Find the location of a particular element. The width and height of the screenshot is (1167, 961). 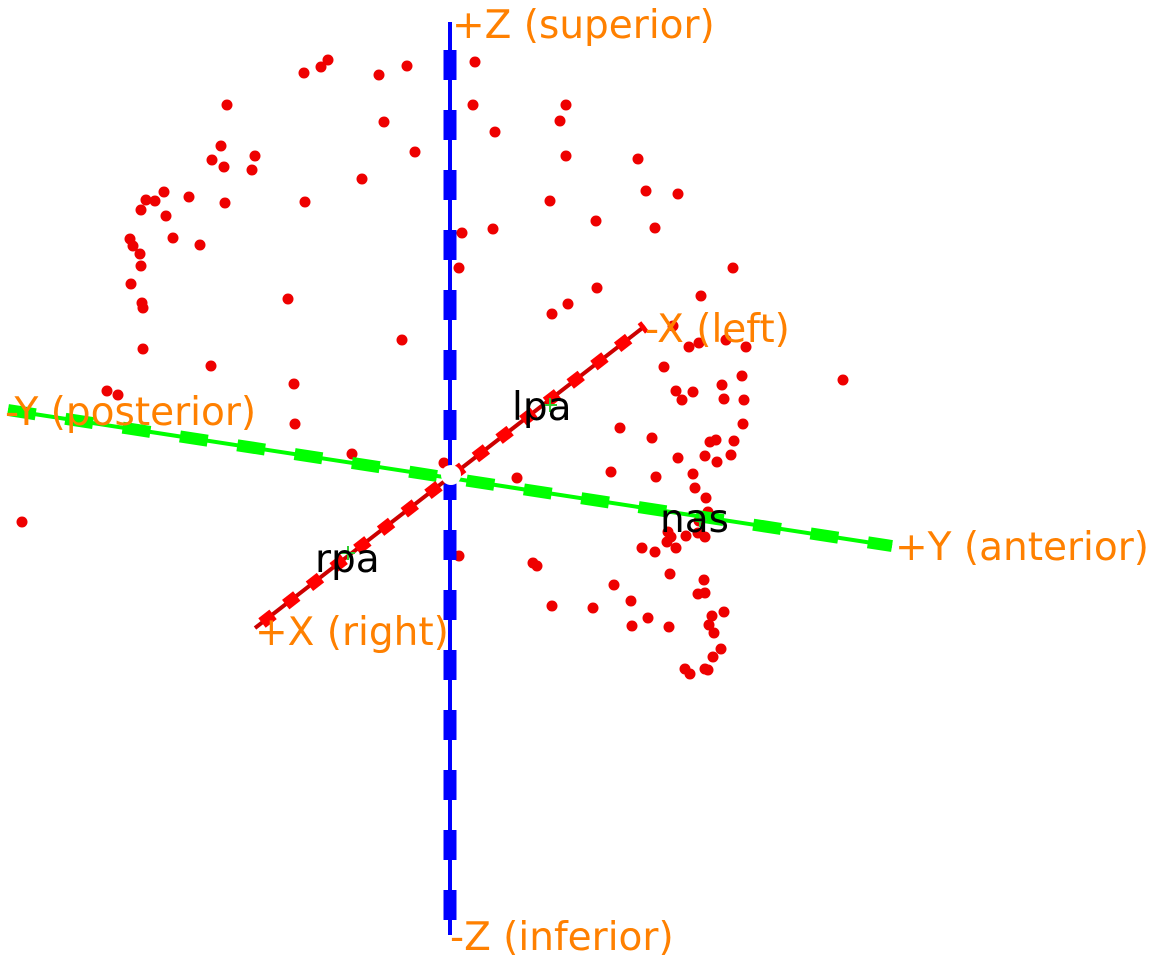

fiducial-label: lpa is located at coordinates (542, 407).